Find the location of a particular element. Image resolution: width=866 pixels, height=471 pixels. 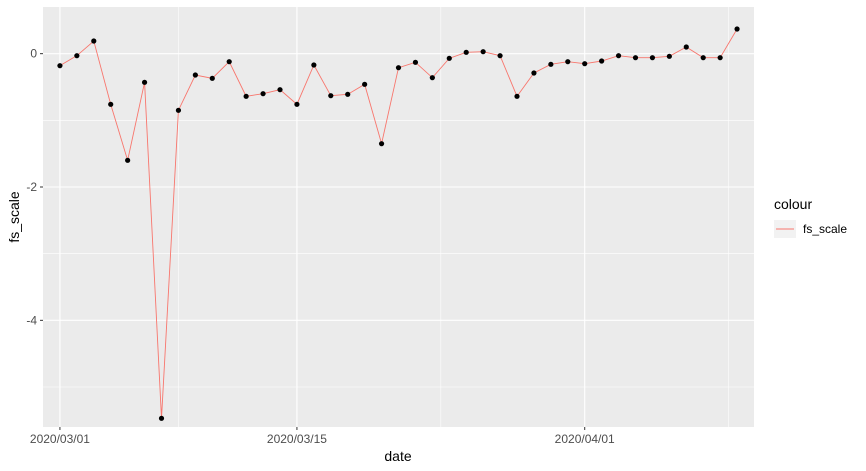

x-axis-title: date is located at coordinates (397, 456).